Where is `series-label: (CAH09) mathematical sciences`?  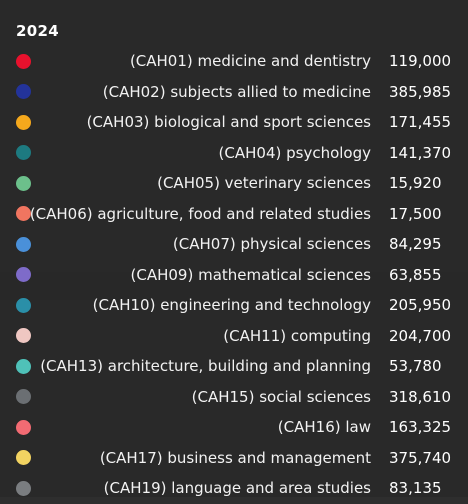
series-label: (CAH09) mathematical sciences is located at coordinates (250, 274).